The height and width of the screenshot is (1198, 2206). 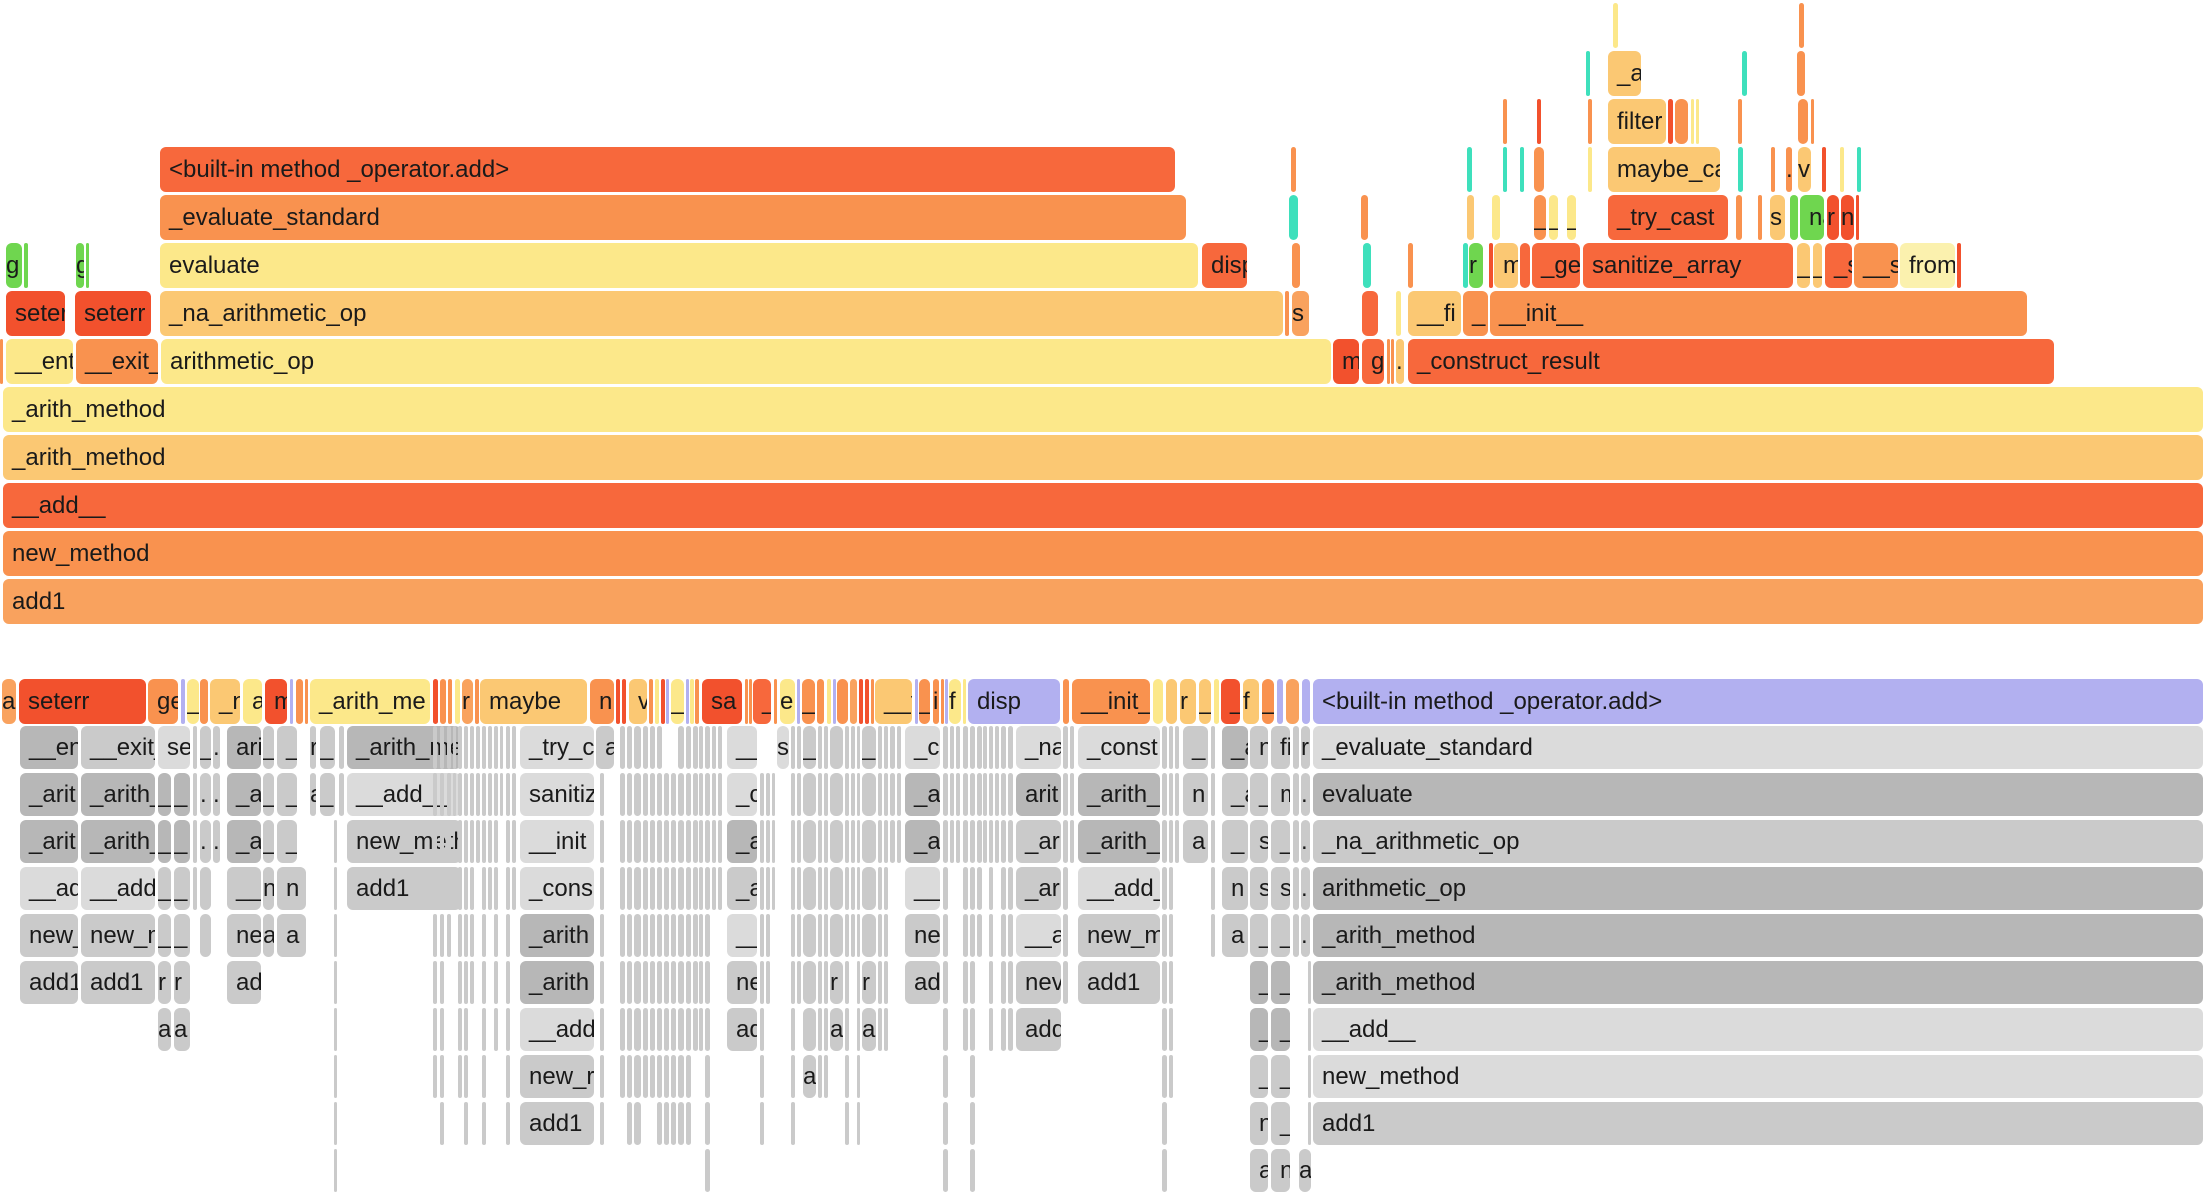 What do you see at coordinates (291, 888) in the screenshot?
I see `frame-n: n` at bounding box center [291, 888].